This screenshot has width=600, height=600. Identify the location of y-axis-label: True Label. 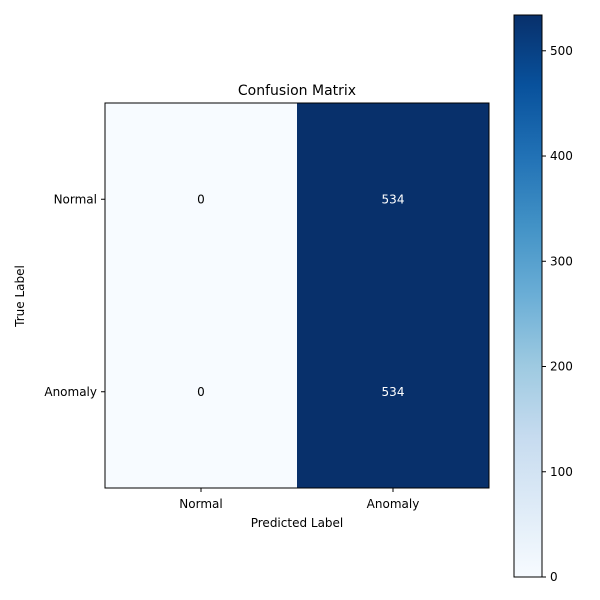
(20, 296).